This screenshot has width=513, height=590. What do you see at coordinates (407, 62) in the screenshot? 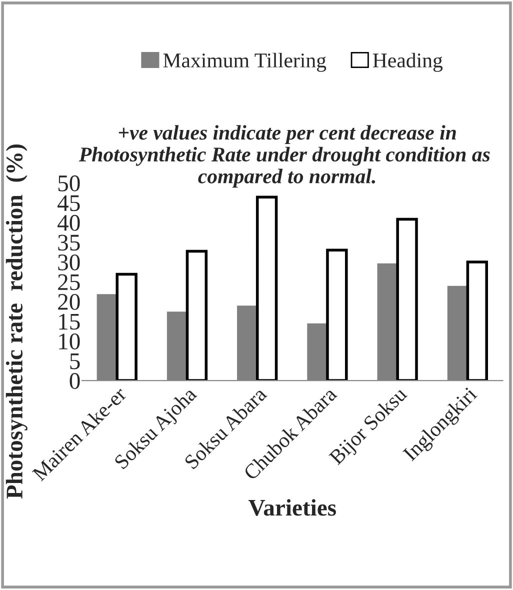
I see `legend-label: Heading` at bounding box center [407, 62].